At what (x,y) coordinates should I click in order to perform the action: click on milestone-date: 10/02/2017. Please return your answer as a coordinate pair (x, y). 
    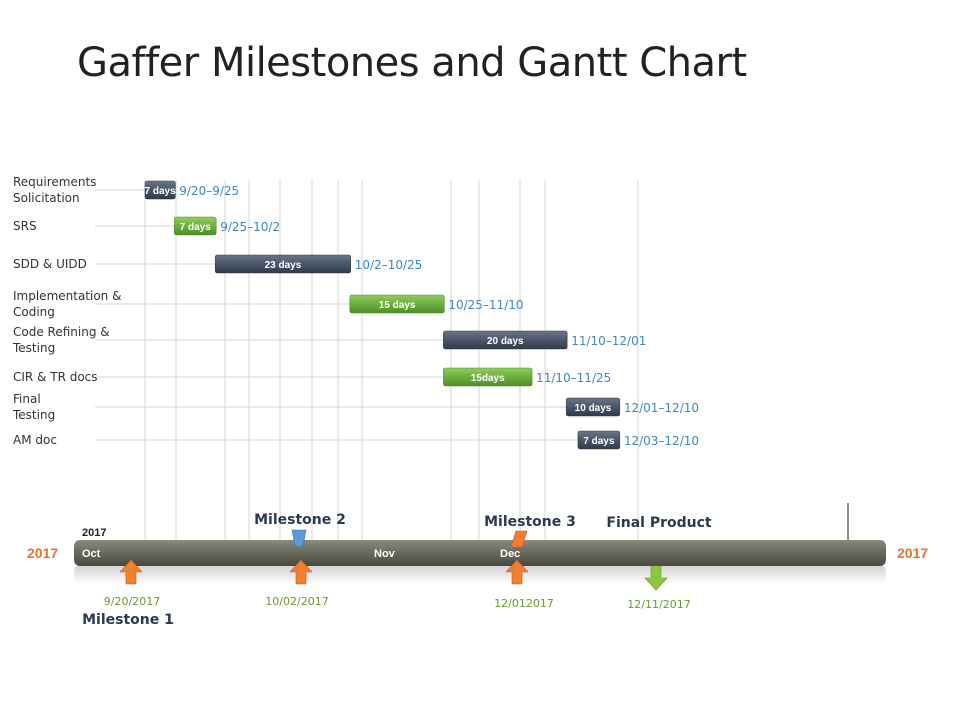
    Looking at the image, I should click on (296, 601).